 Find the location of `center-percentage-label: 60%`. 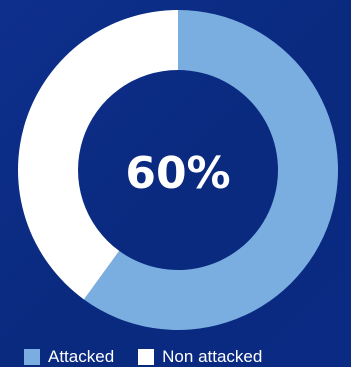

center-percentage-label: 60% is located at coordinates (177, 173).